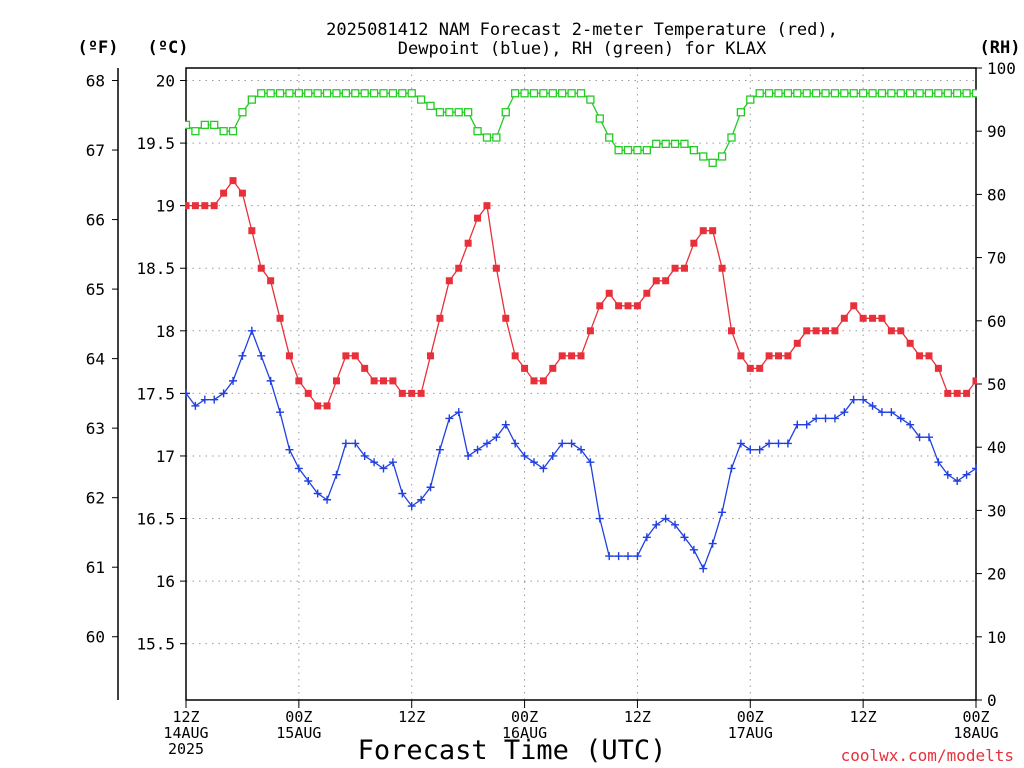 This screenshot has width=1024, height=768. What do you see at coordinates (161, 363) in the screenshot?
I see `celsius-axis: 15.5 16 16.5 17 17.5 18 18.5 19 19.5 20` at bounding box center [161, 363].